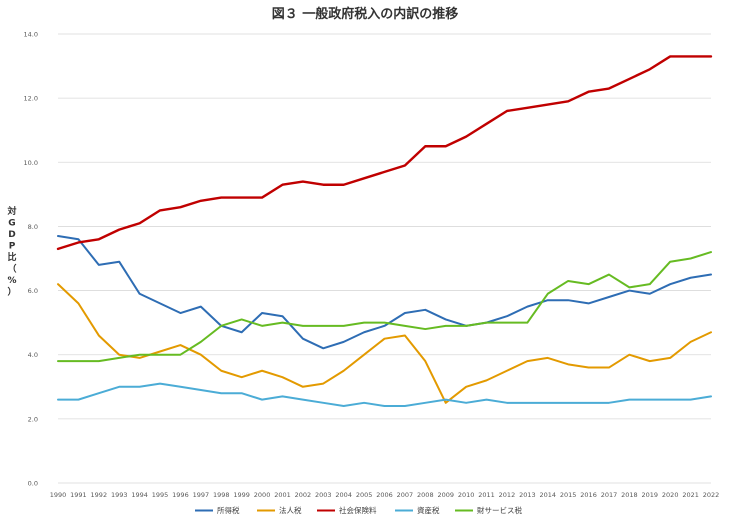 This screenshot has width=730, height=519. What do you see at coordinates (486, 495) in the screenshot?
I see `x-tick-label: 2011` at bounding box center [486, 495].